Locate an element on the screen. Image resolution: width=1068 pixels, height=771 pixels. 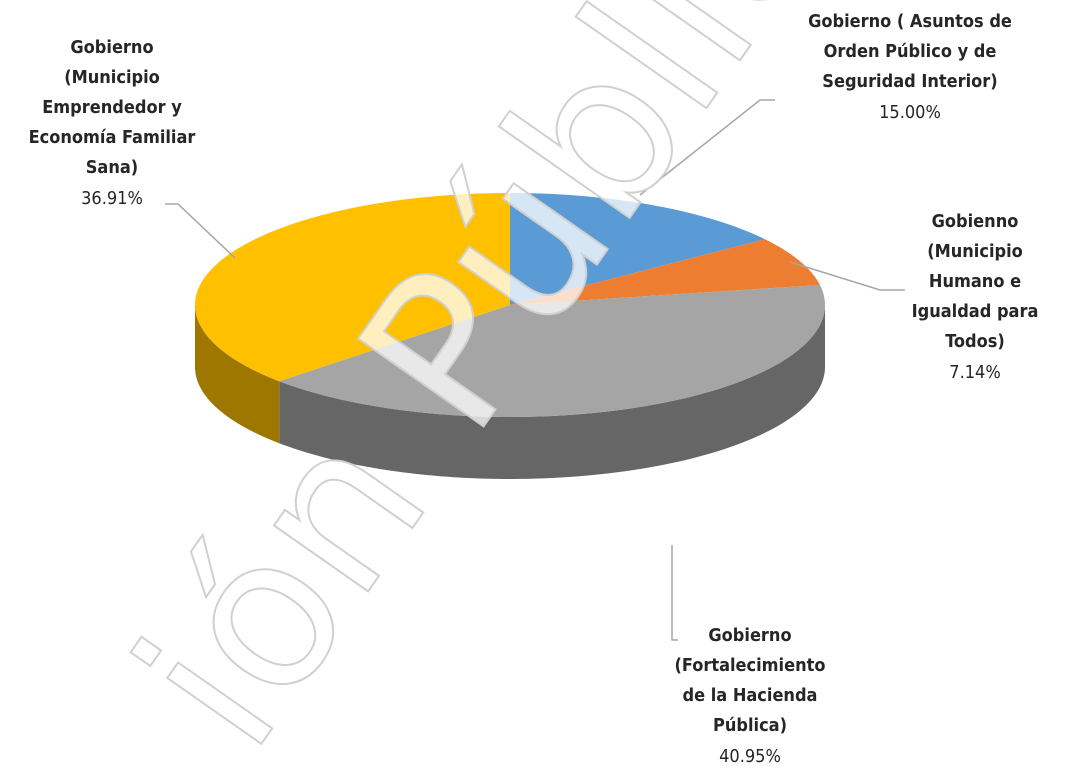
category-label: Economía Familiar is located at coordinates (112, 137).